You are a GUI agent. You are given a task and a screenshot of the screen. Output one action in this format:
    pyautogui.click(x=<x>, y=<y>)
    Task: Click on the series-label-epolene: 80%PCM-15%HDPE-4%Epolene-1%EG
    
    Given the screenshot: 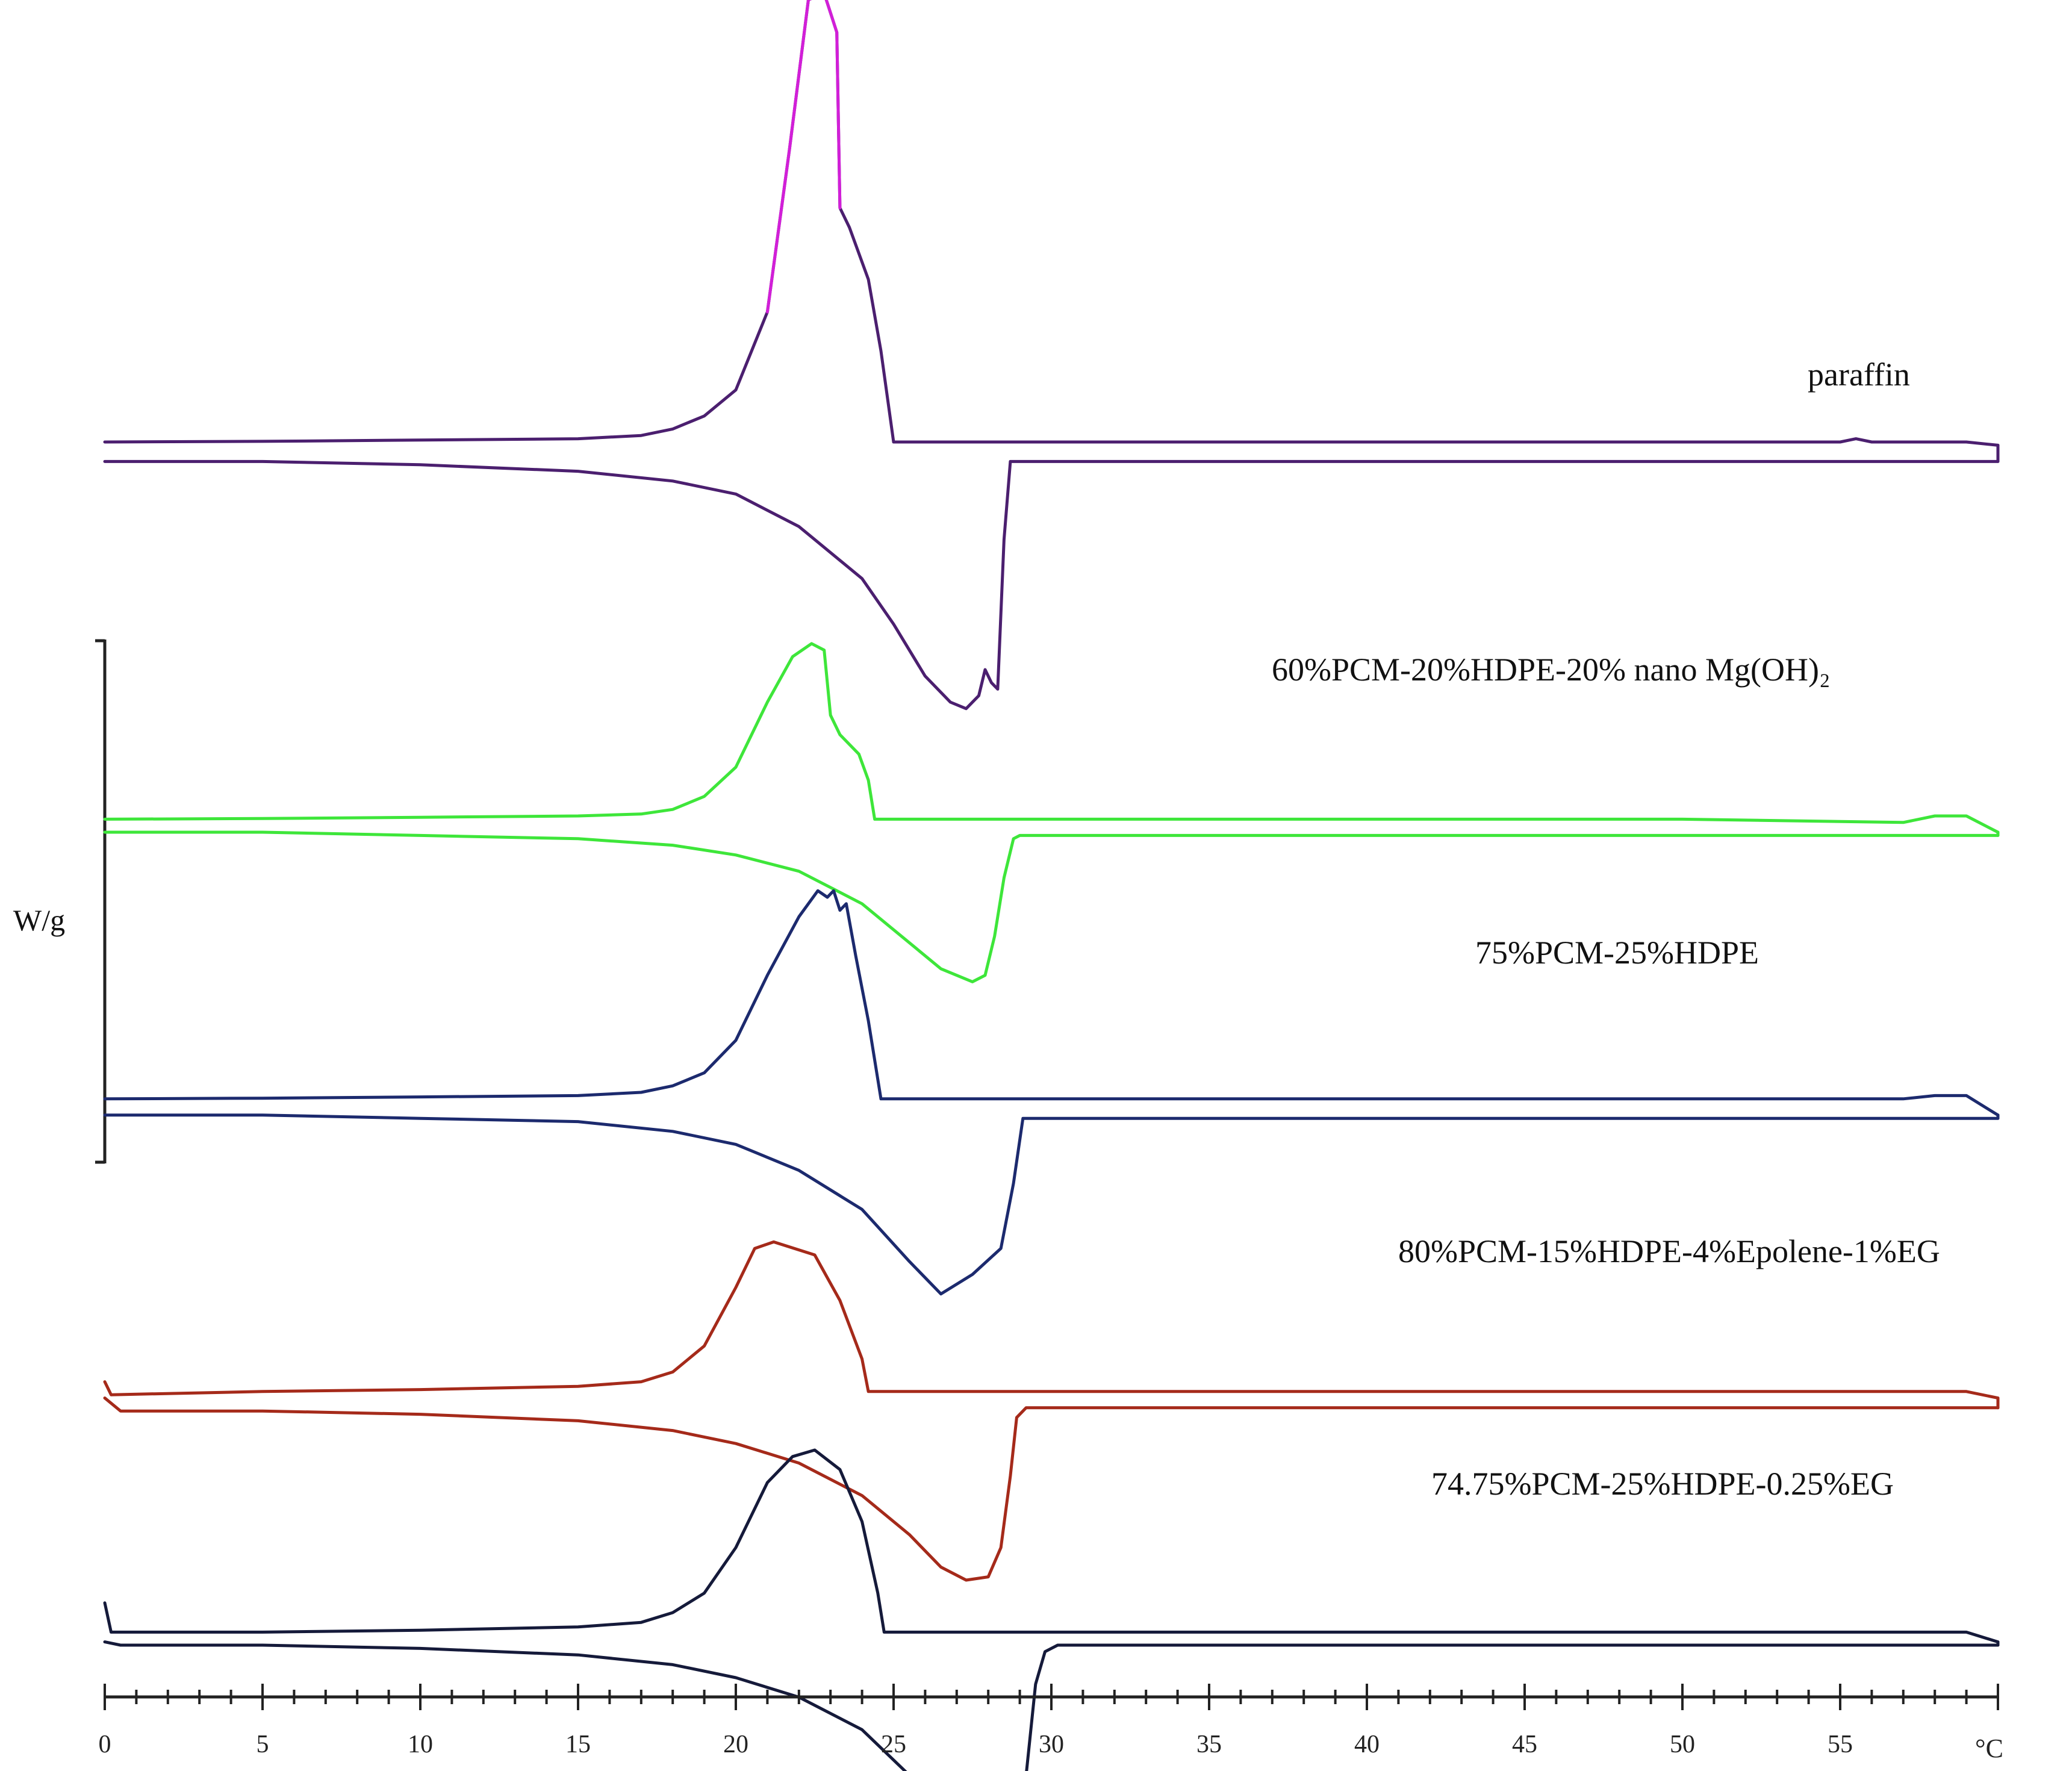 What is the action you would take?
    pyautogui.click(x=1669, y=1251)
    